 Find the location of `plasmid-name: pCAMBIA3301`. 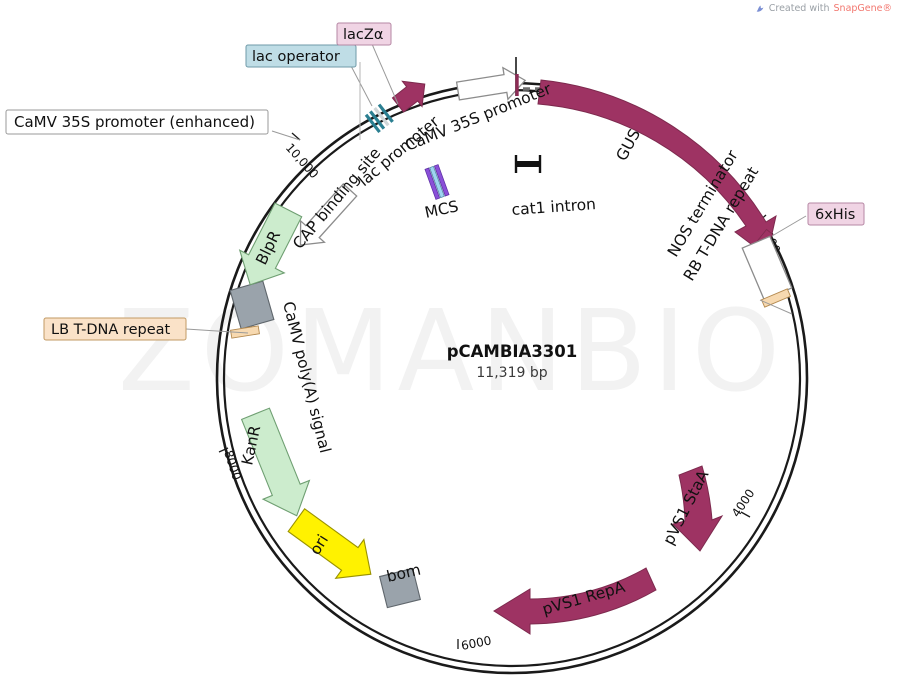

plasmid-name: pCAMBIA3301 is located at coordinates (512, 351).